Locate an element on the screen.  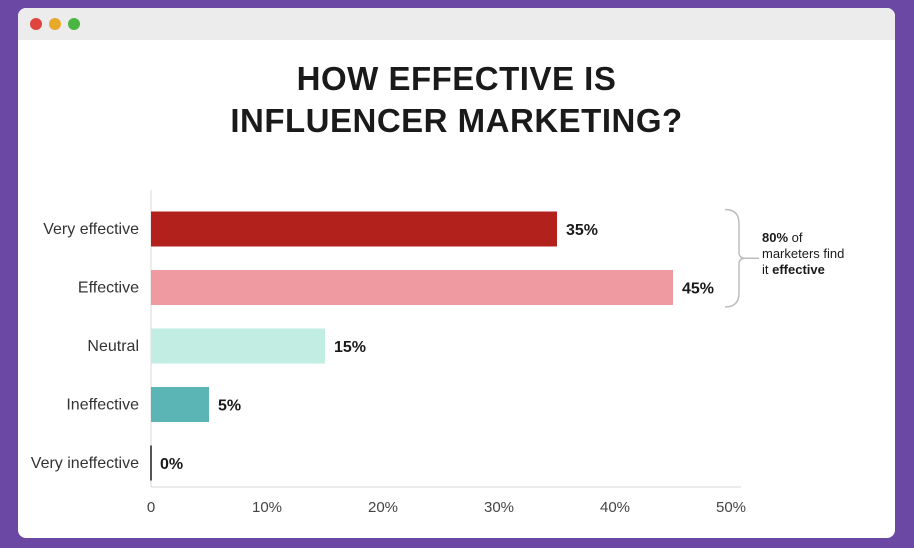
bar-very-effective is located at coordinates (354, 229).